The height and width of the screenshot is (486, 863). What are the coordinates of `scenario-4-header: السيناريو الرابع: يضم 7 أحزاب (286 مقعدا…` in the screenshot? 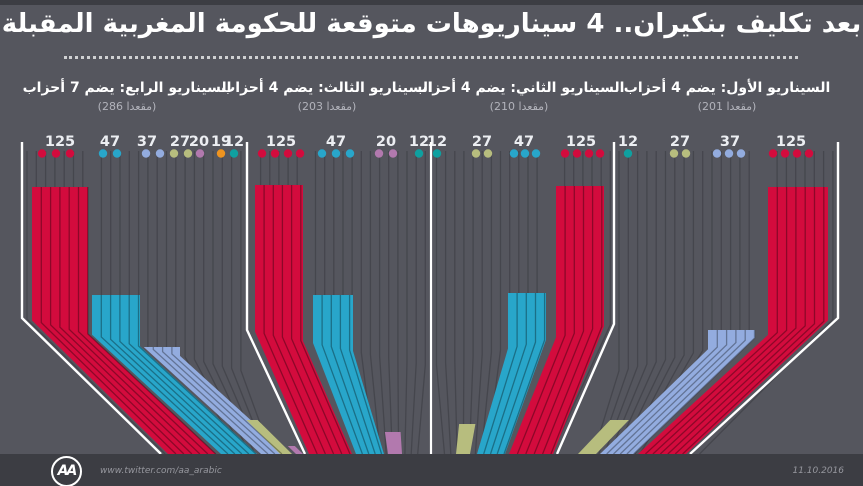 It's located at (127, 96).